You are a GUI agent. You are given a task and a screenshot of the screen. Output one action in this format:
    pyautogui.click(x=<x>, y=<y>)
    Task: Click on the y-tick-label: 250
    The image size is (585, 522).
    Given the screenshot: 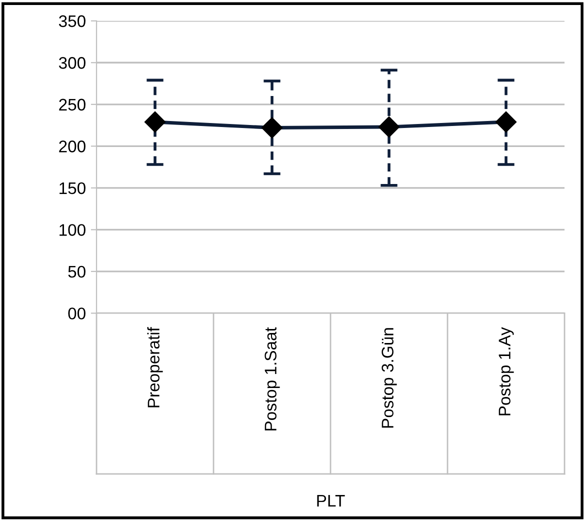 What is the action you would take?
    pyautogui.click(x=72, y=104)
    